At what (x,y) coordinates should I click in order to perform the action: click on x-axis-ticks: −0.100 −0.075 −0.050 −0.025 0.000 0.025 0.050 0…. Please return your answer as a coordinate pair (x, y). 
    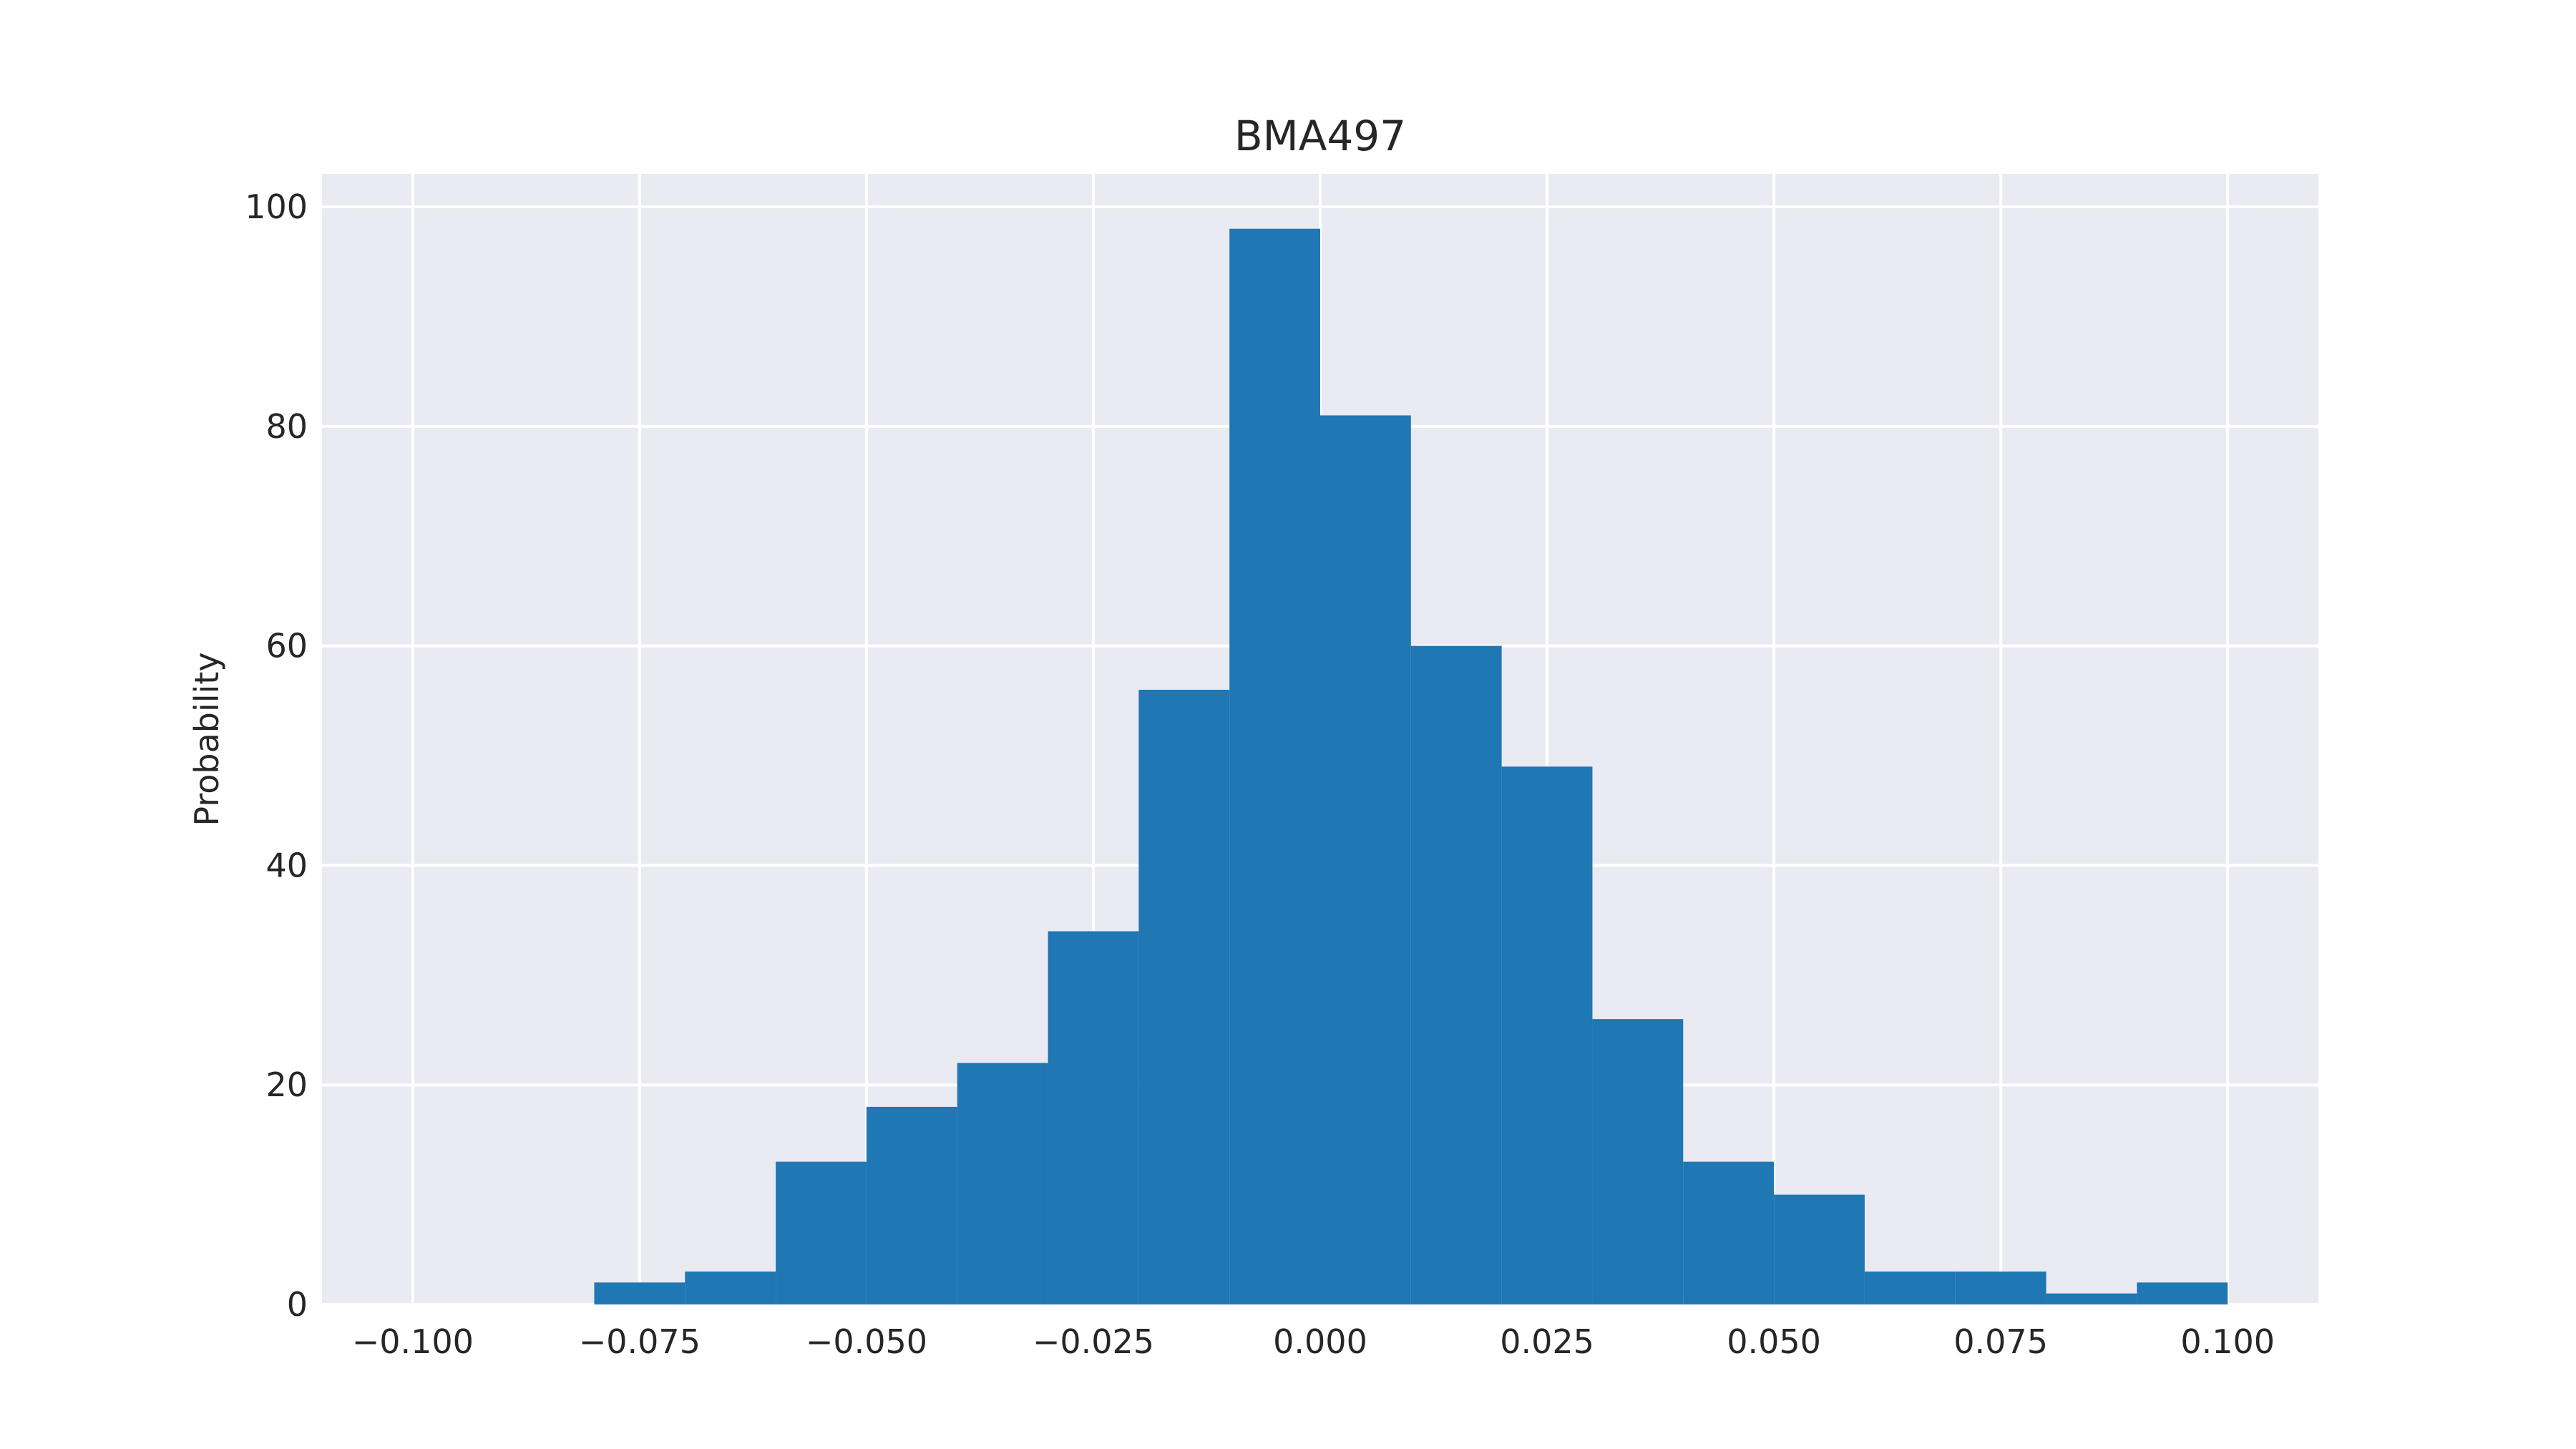
    Looking at the image, I should click on (1313, 1341).